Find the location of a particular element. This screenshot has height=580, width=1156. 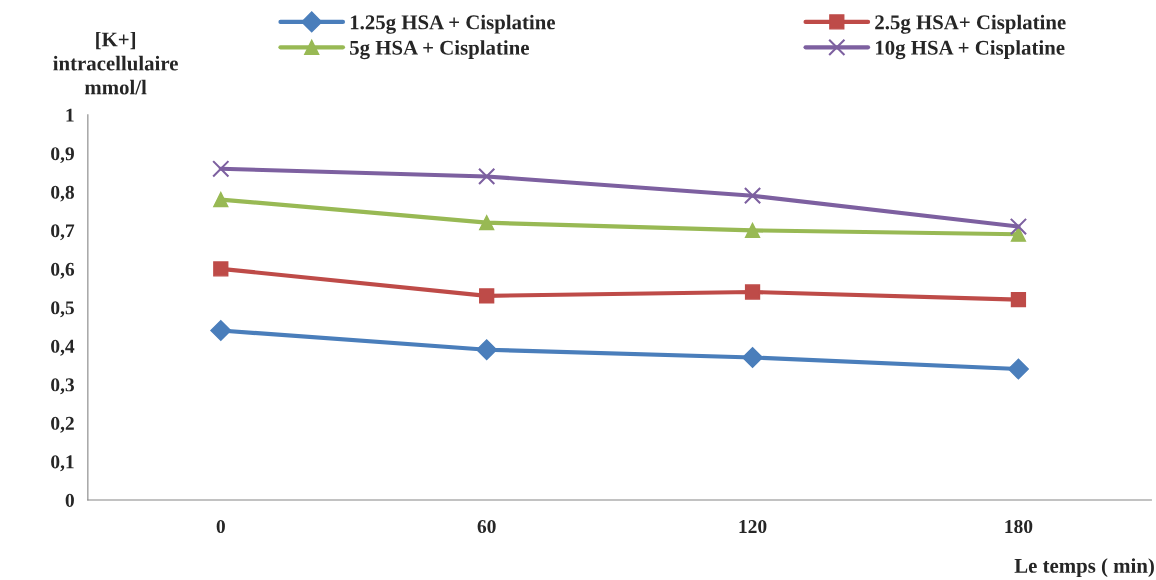

x-tick-label: 120 is located at coordinates (753, 526).